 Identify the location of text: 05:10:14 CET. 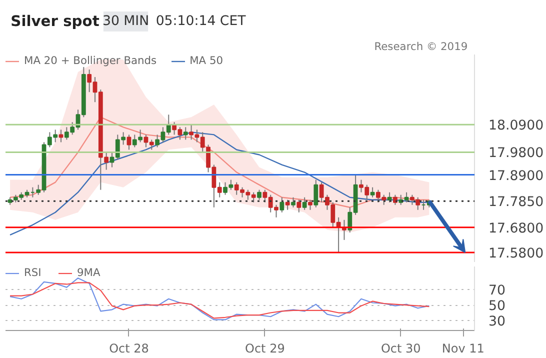
(201, 21).